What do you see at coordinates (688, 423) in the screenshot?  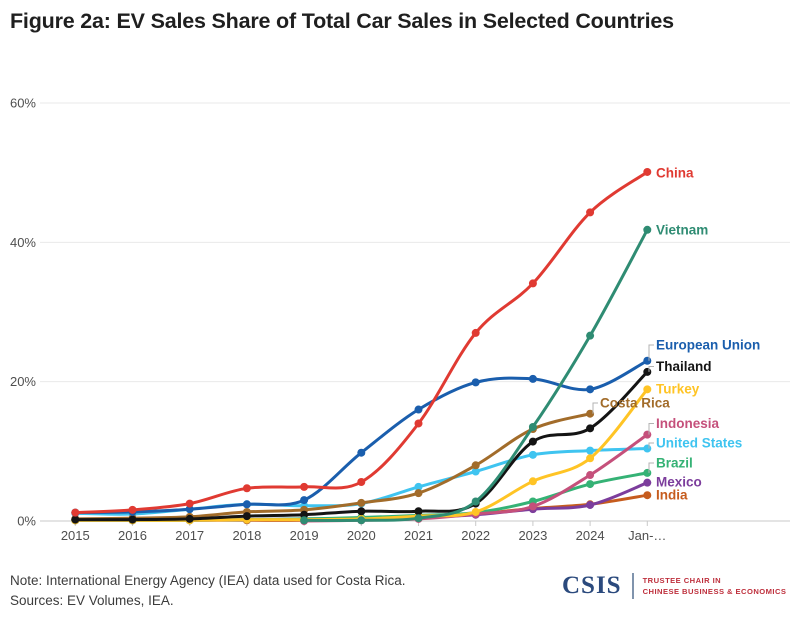 I see `series-label-indonesia: Indonesia` at bounding box center [688, 423].